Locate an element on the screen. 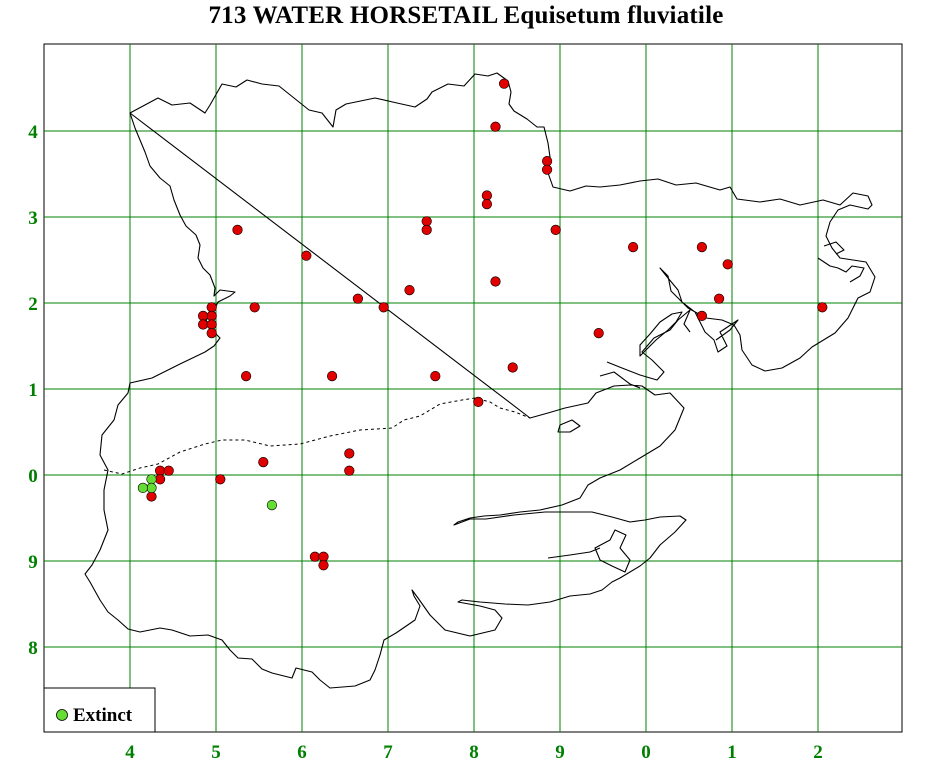  y-tick-label: 8 is located at coordinates (33, 648).